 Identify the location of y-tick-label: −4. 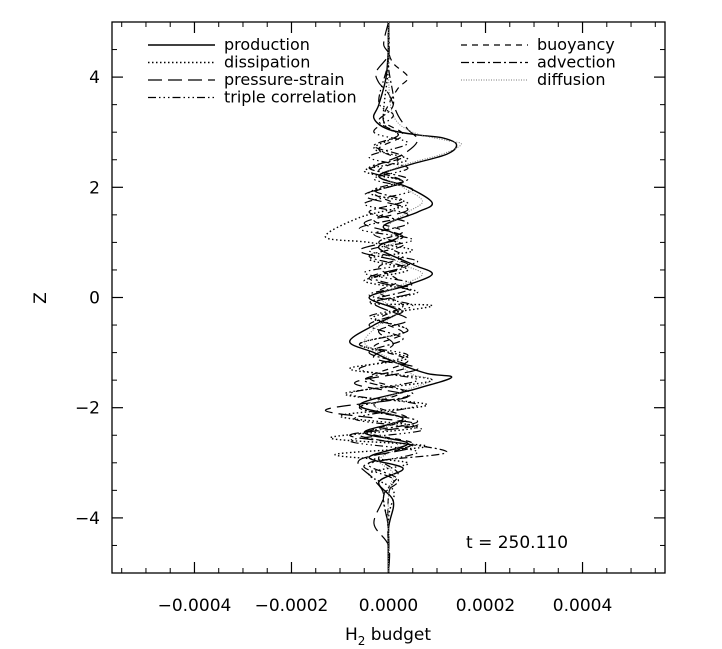
(87, 519).